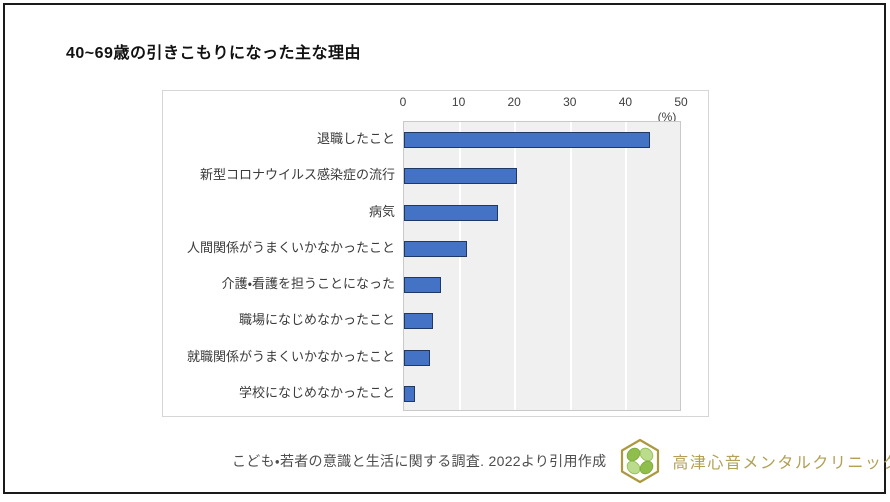 The height and width of the screenshot is (502, 890). What do you see at coordinates (290, 247) in the screenshot?
I see `category-label: 人間関係がうまくいかなかったこと` at bounding box center [290, 247].